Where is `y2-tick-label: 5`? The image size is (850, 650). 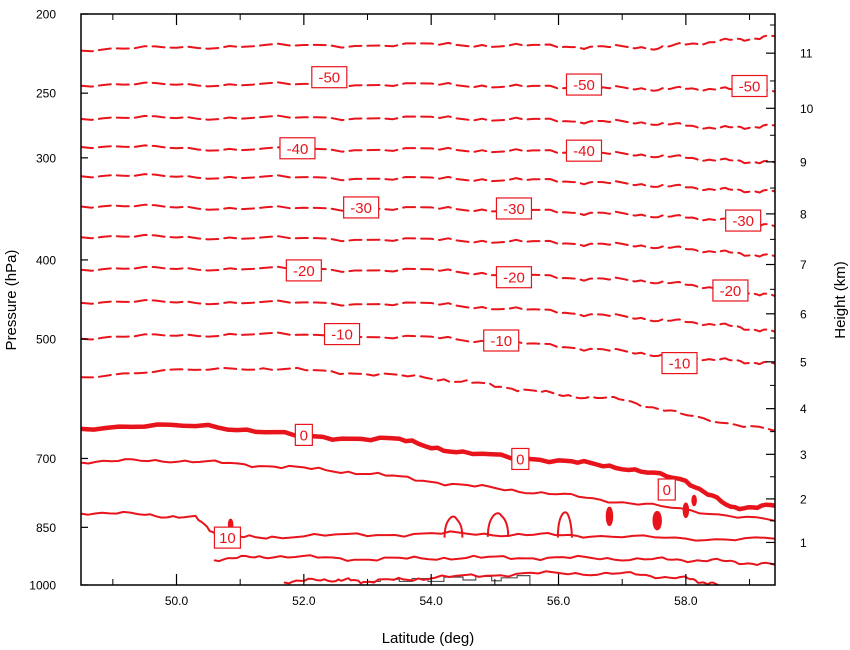
y2-tick-label: 5 is located at coordinates (803, 362).